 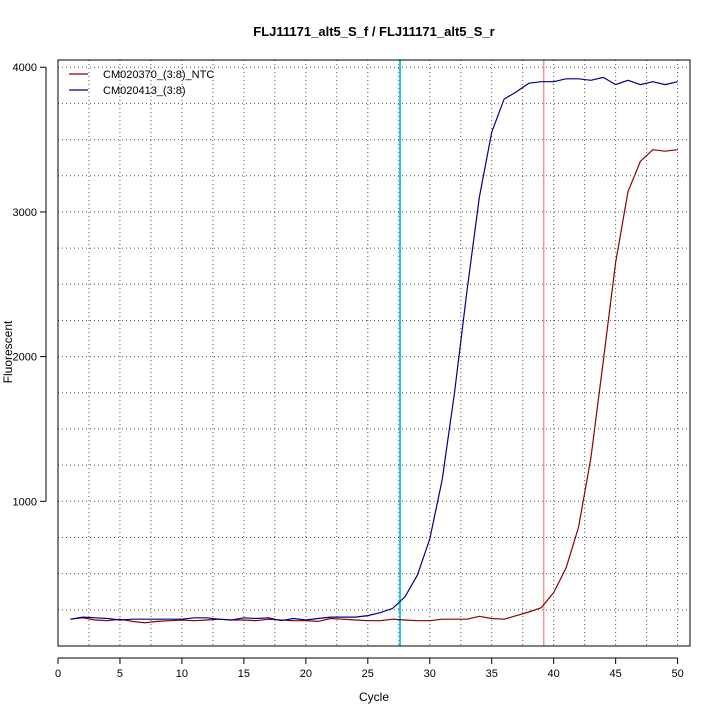 What do you see at coordinates (677, 674) in the screenshot?
I see `x-tick-label: 50` at bounding box center [677, 674].